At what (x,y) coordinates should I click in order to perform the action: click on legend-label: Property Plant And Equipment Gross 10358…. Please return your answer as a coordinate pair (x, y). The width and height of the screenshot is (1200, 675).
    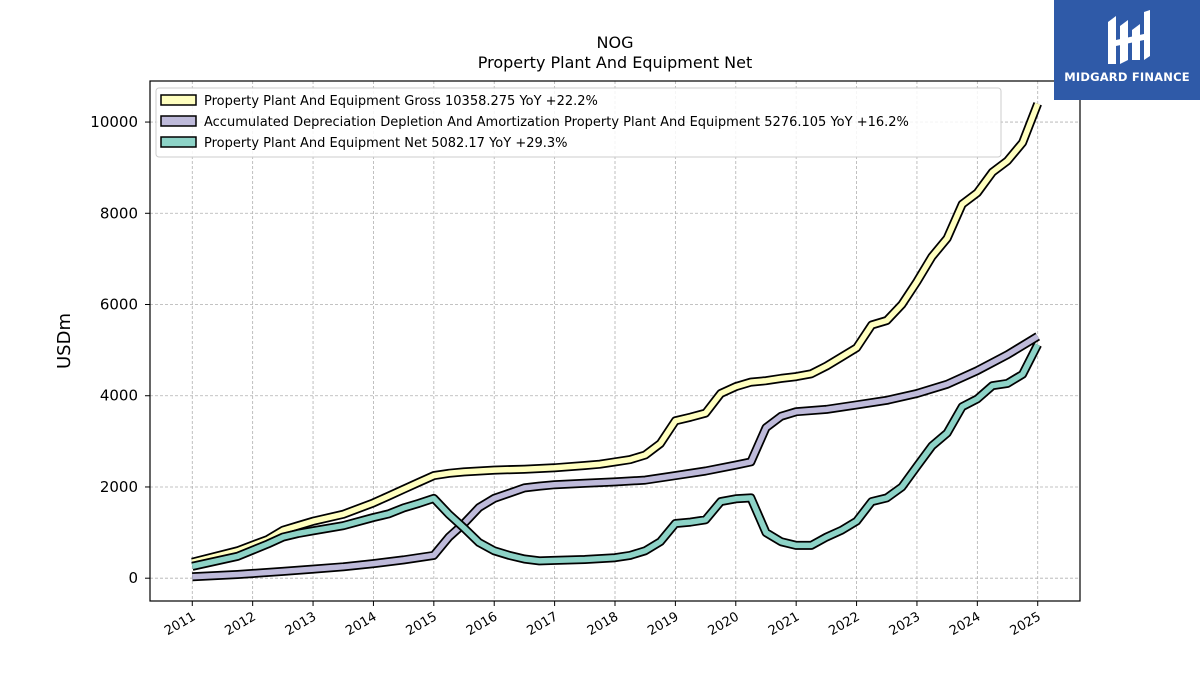
    Looking at the image, I should click on (401, 101).